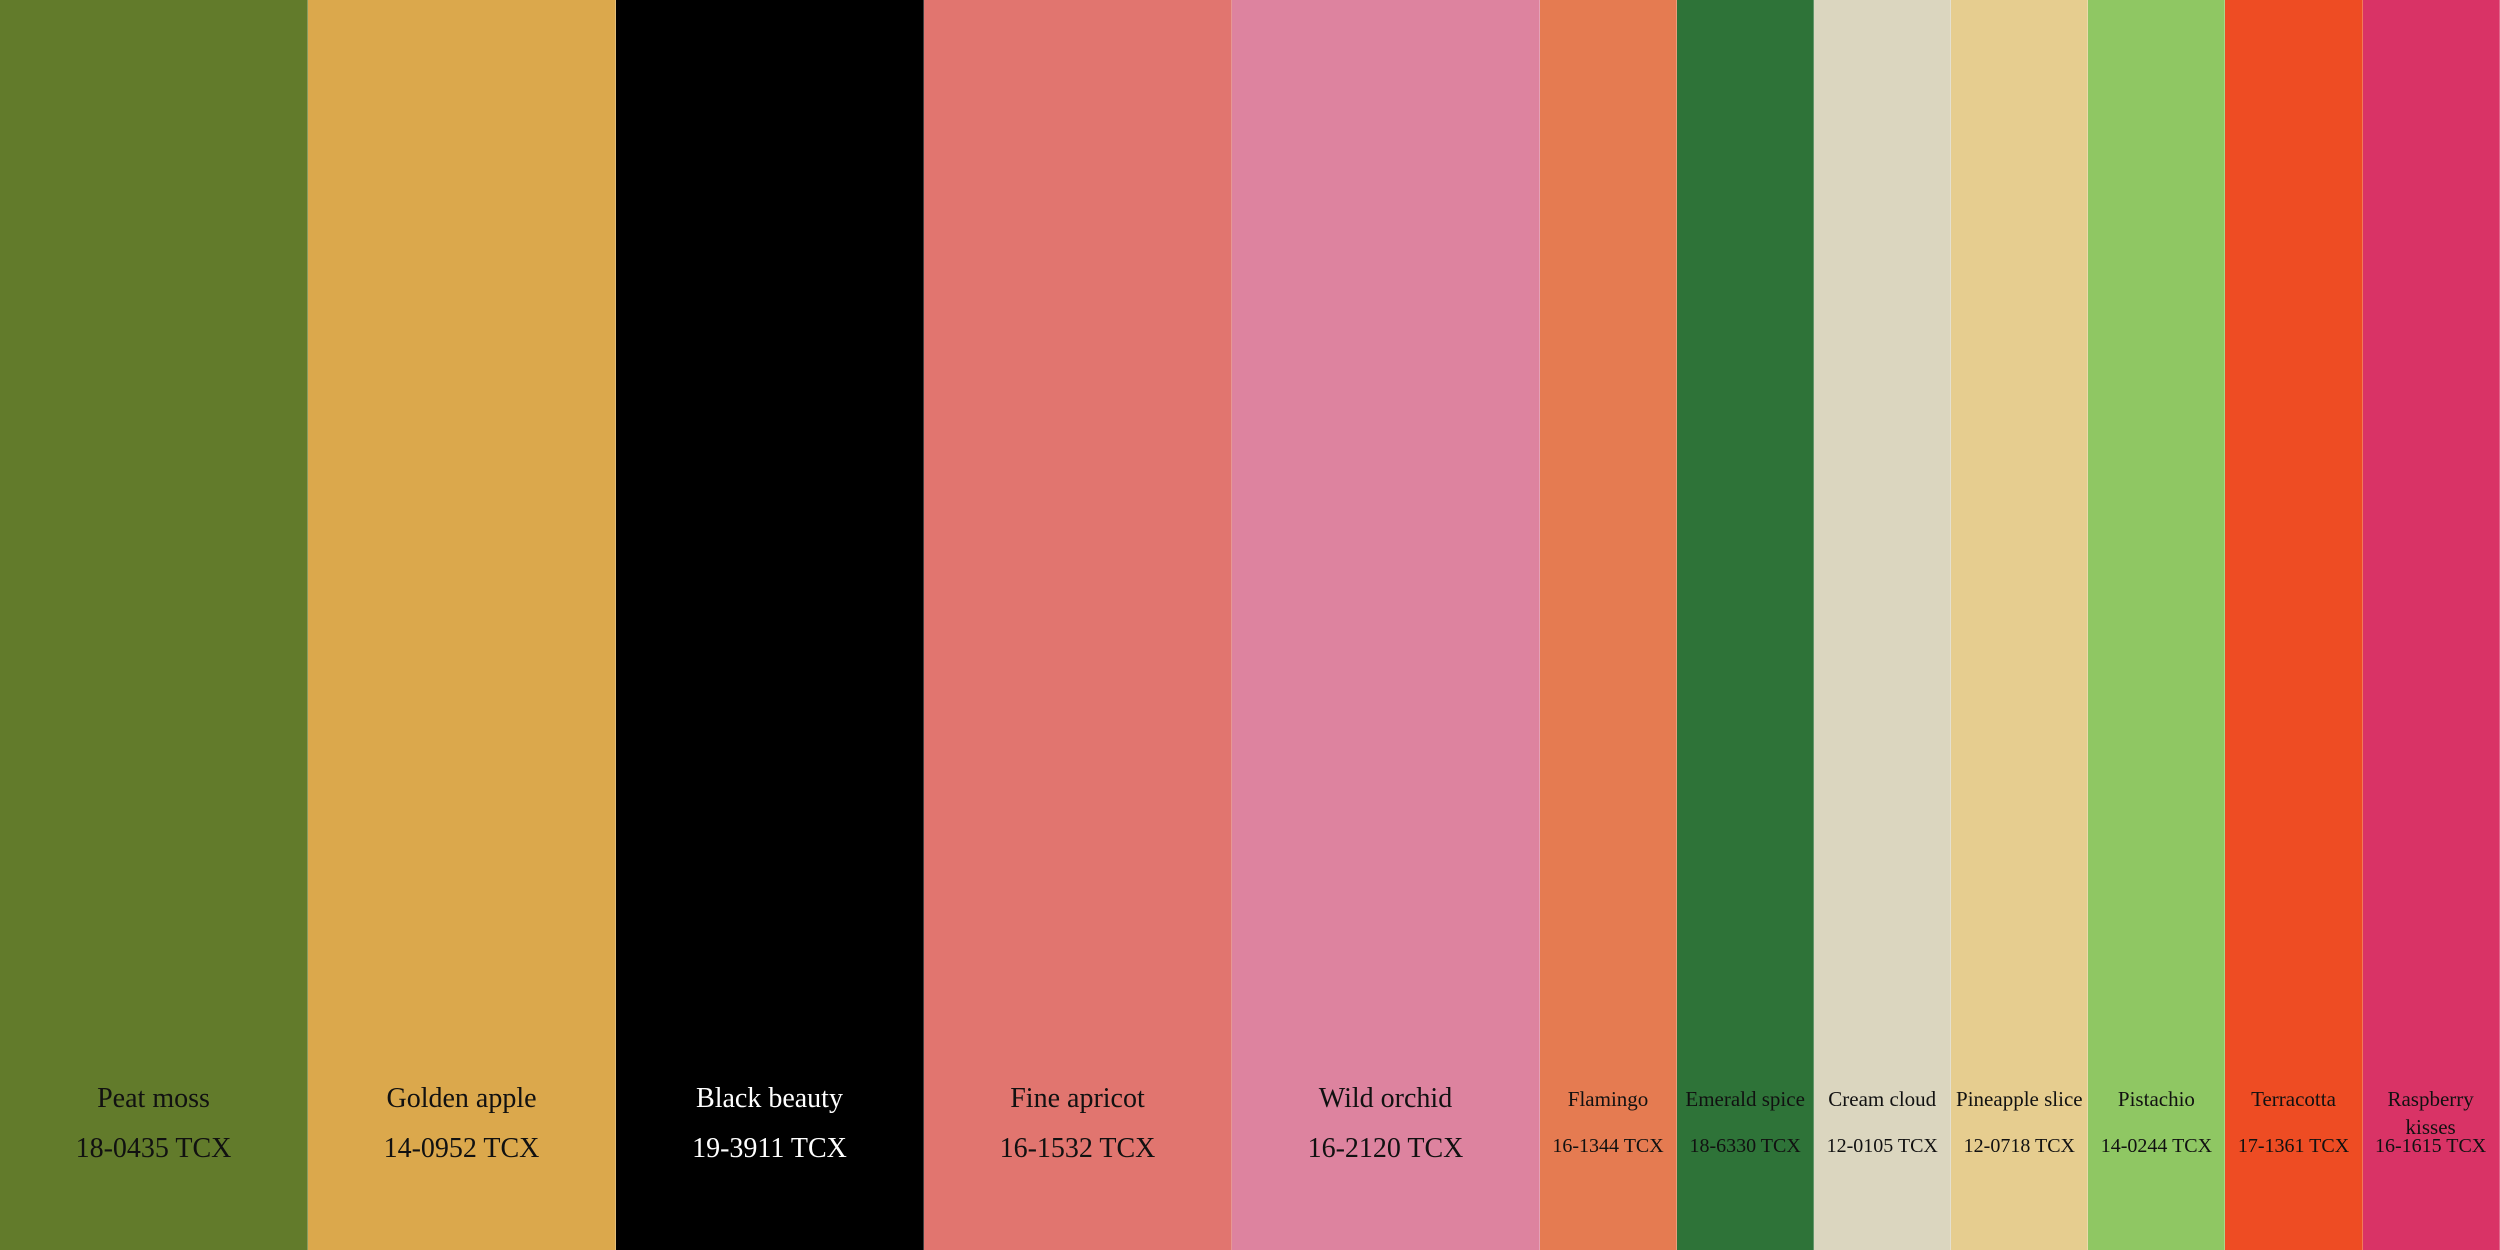  What do you see at coordinates (2156, 1099) in the screenshot?
I see `swatch-name: Pistachio` at bounding box center [2156, 1099].